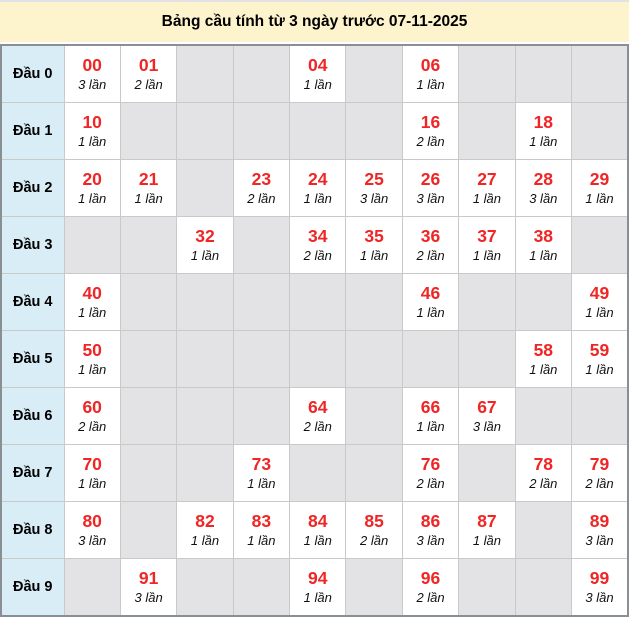 Image resolution: width=629 pixels, height=617 pixels. What do you see at coordinates (430, 587) in the screenshot?
I see `number-cell: 96 2 lần` at bounding box center [430, 587].